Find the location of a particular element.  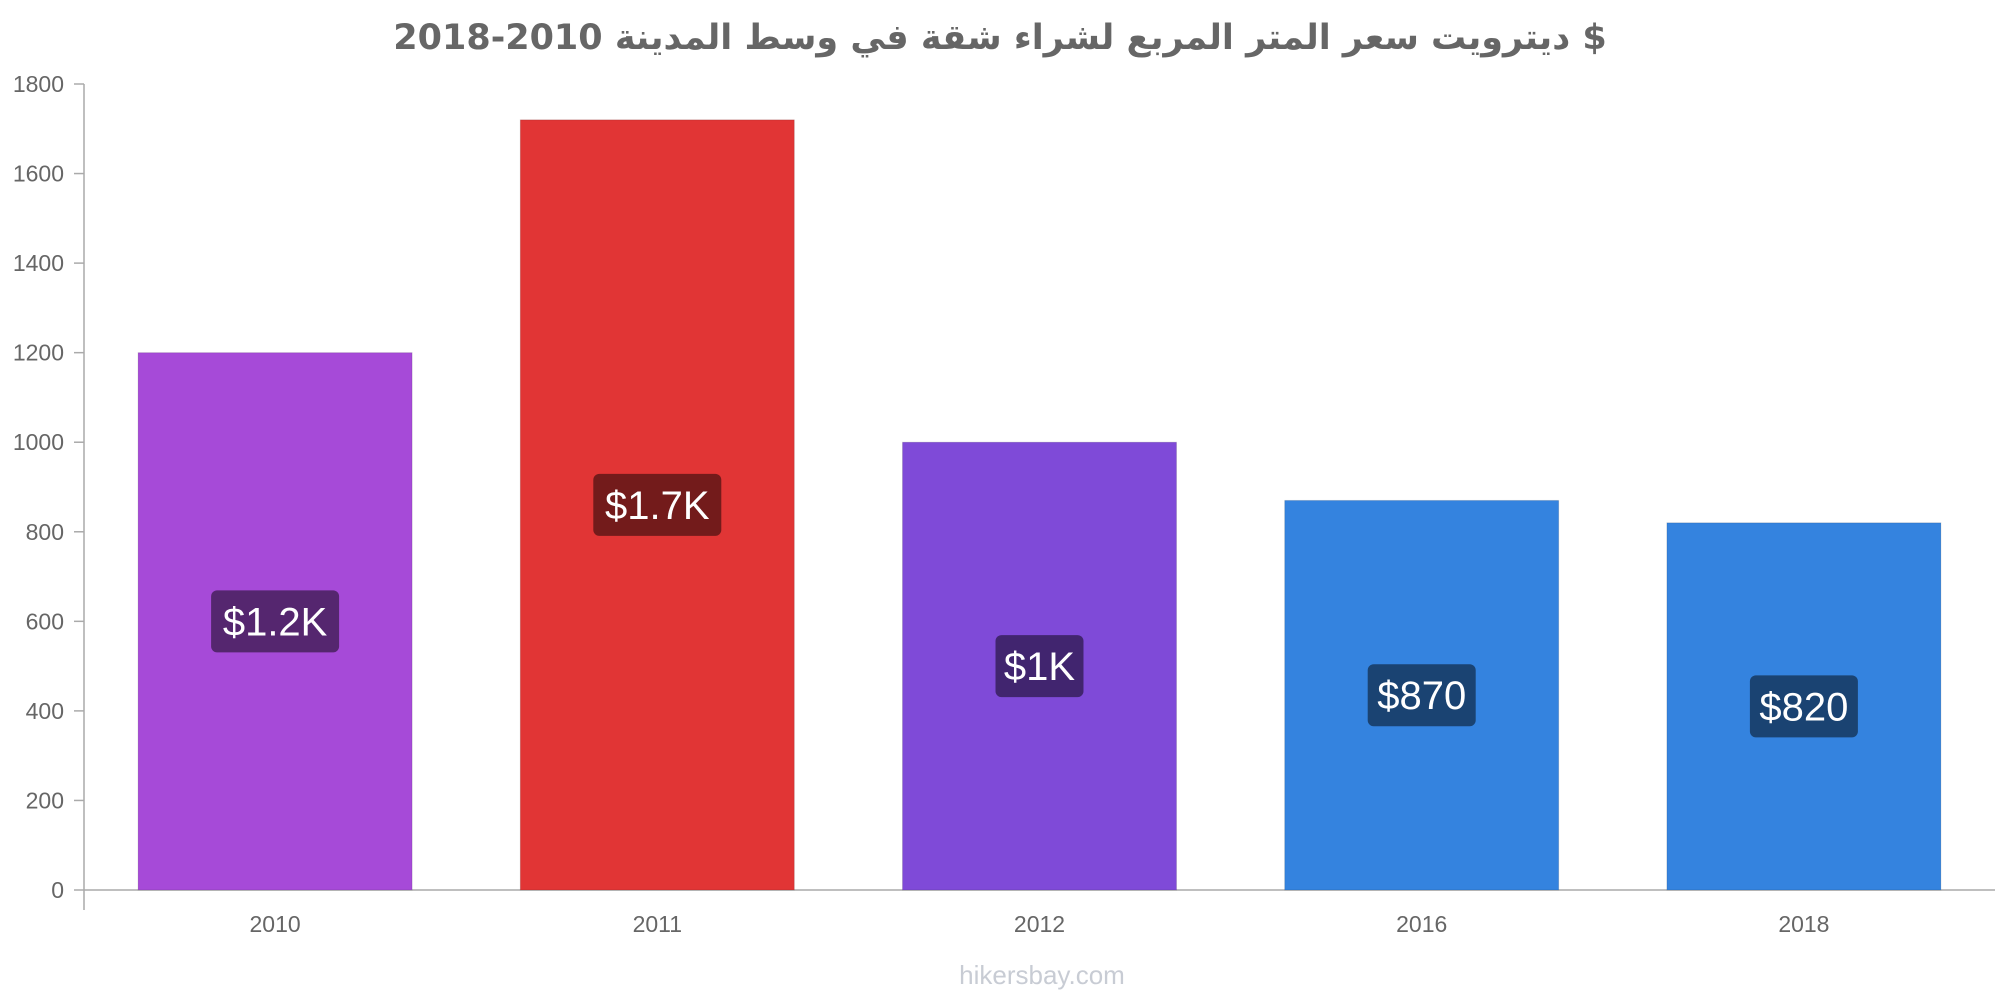

value-label: $870 is located at coordinates (1421, 696).